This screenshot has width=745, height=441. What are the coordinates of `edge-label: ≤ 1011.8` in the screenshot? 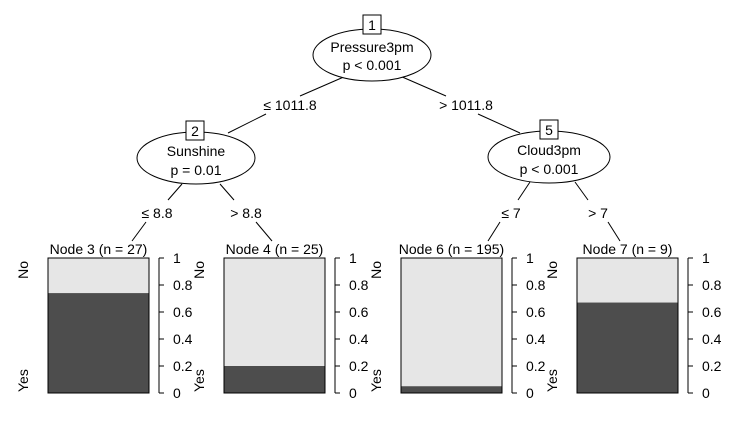 It's located at (290, 105).